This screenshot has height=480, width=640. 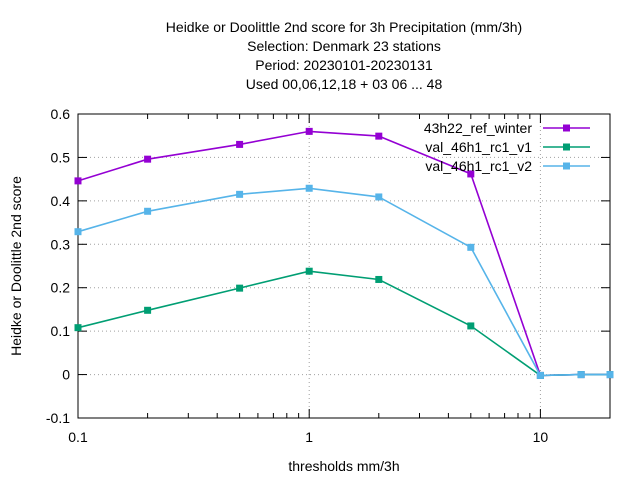 What do you see at coordinates (78, 437) in the screenshot?
I see `x-tick-label: 0.1` at bounding box center [78, 437].